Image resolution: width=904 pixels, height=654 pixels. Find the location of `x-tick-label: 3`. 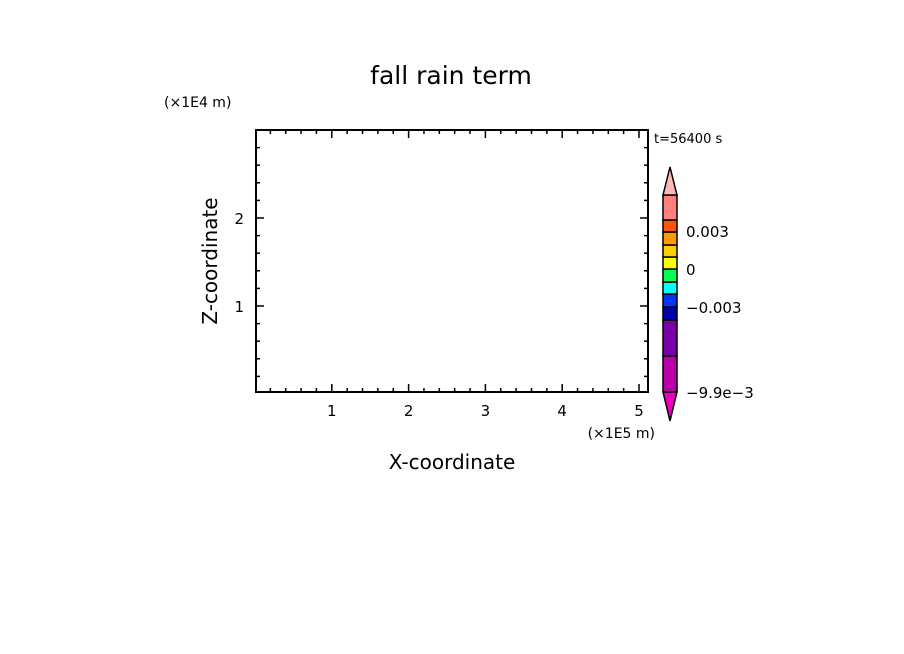

x-tick-label: 3 is located at coordinates (486, 411).